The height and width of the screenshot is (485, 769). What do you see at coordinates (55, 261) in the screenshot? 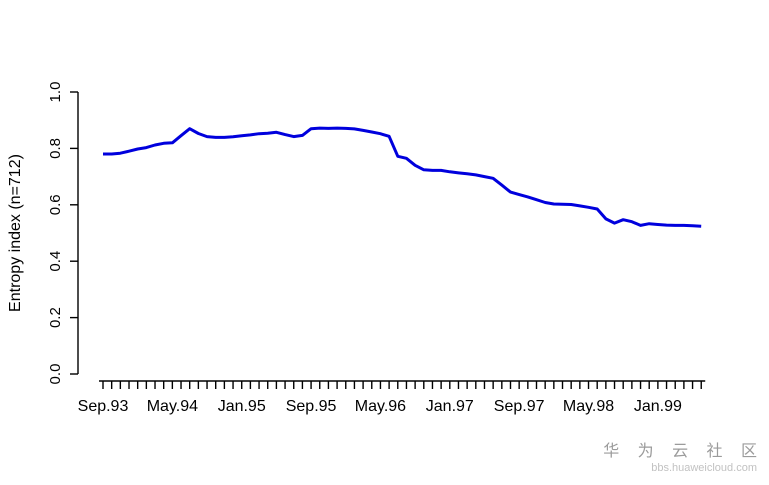
I see `y-tick-label: 0.4` at bounding box center [55, 261].